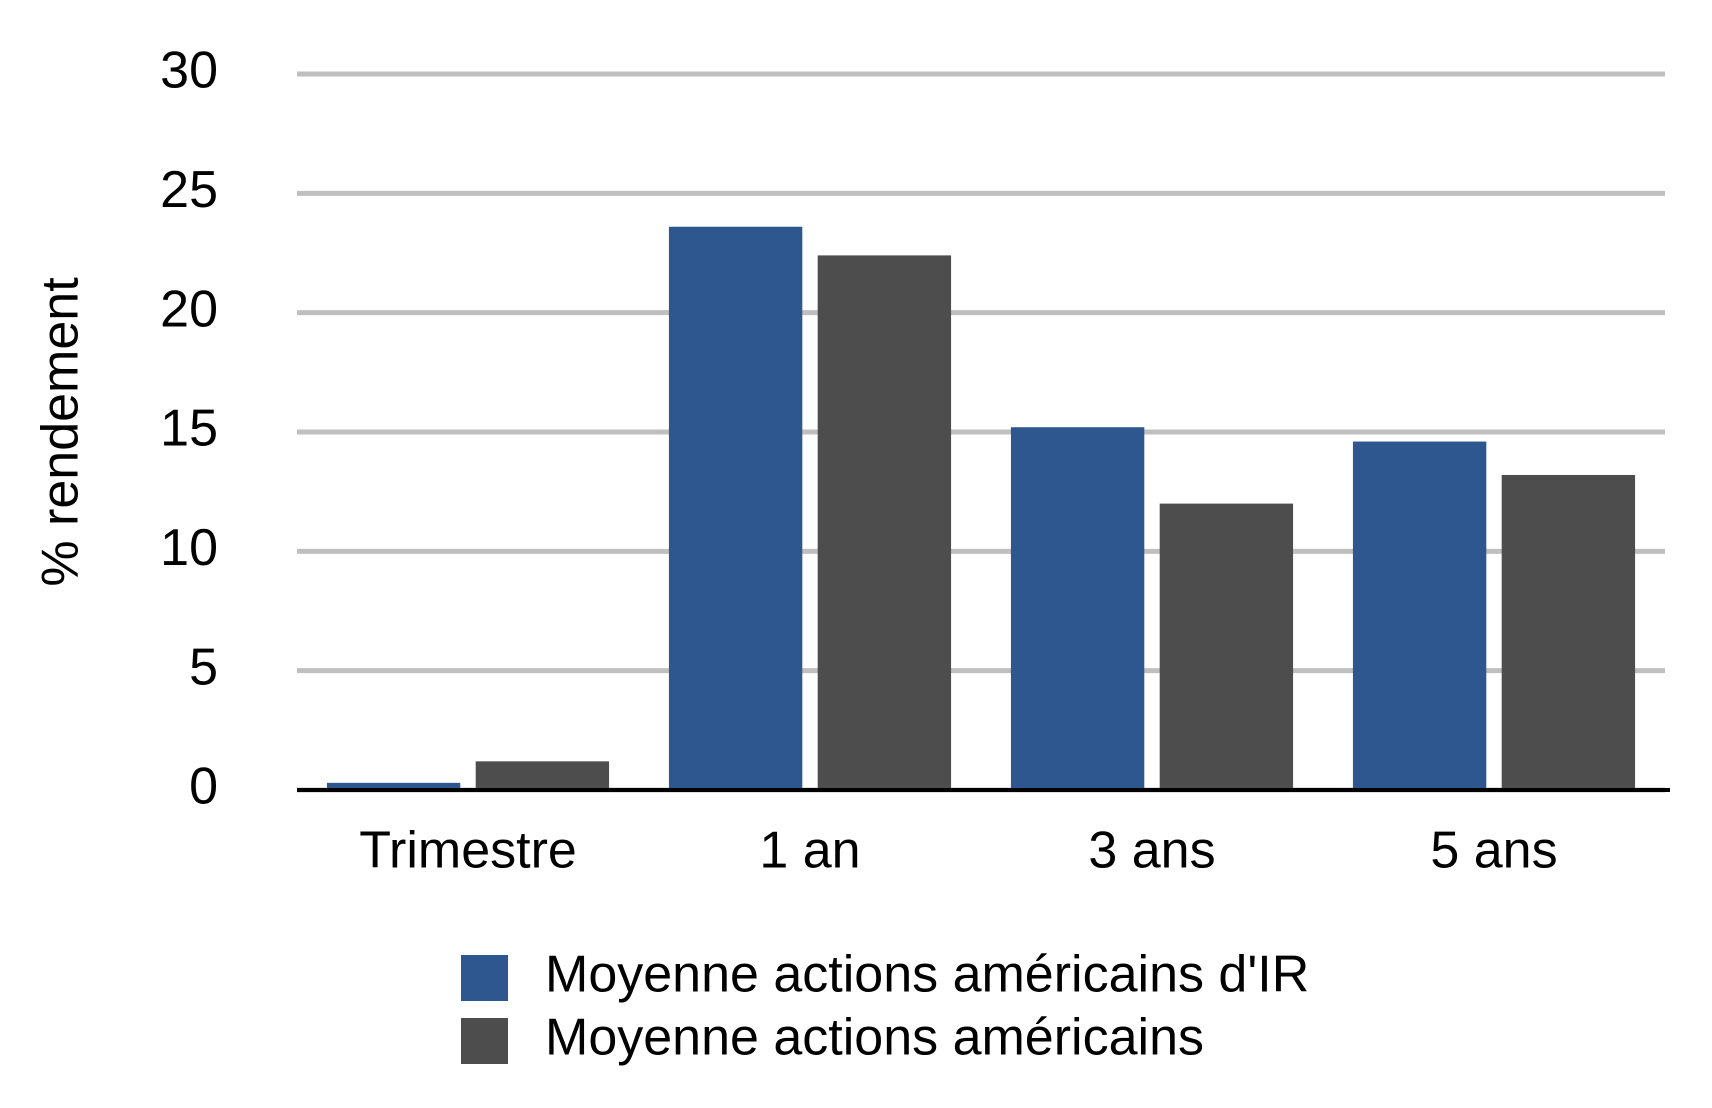 This screenshot has height=1108, width=1712. Describe the element at coordinates (189, 71) in the screenshot. I see `y-tick-label: 30` at that location.